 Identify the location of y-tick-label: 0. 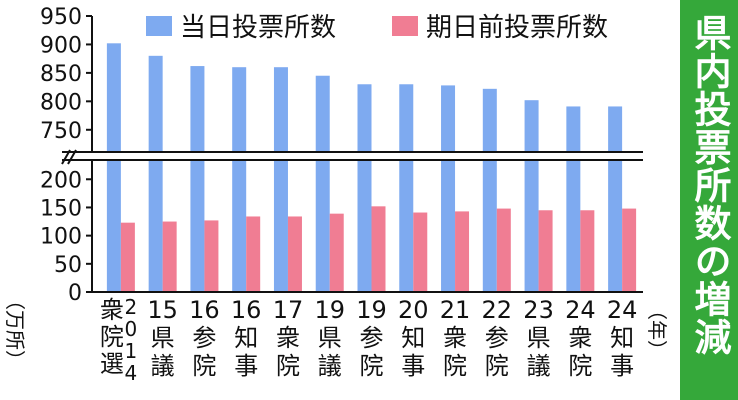
(75, 293).